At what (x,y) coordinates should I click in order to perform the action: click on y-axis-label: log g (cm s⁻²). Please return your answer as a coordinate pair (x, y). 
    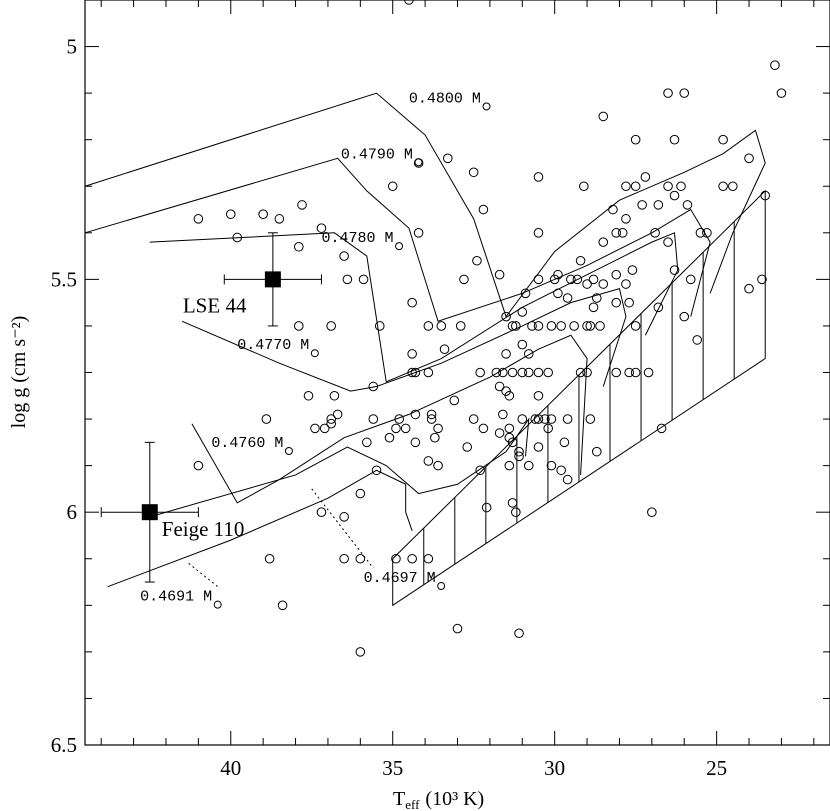
    Looking at the image, I should click on (19, 372).